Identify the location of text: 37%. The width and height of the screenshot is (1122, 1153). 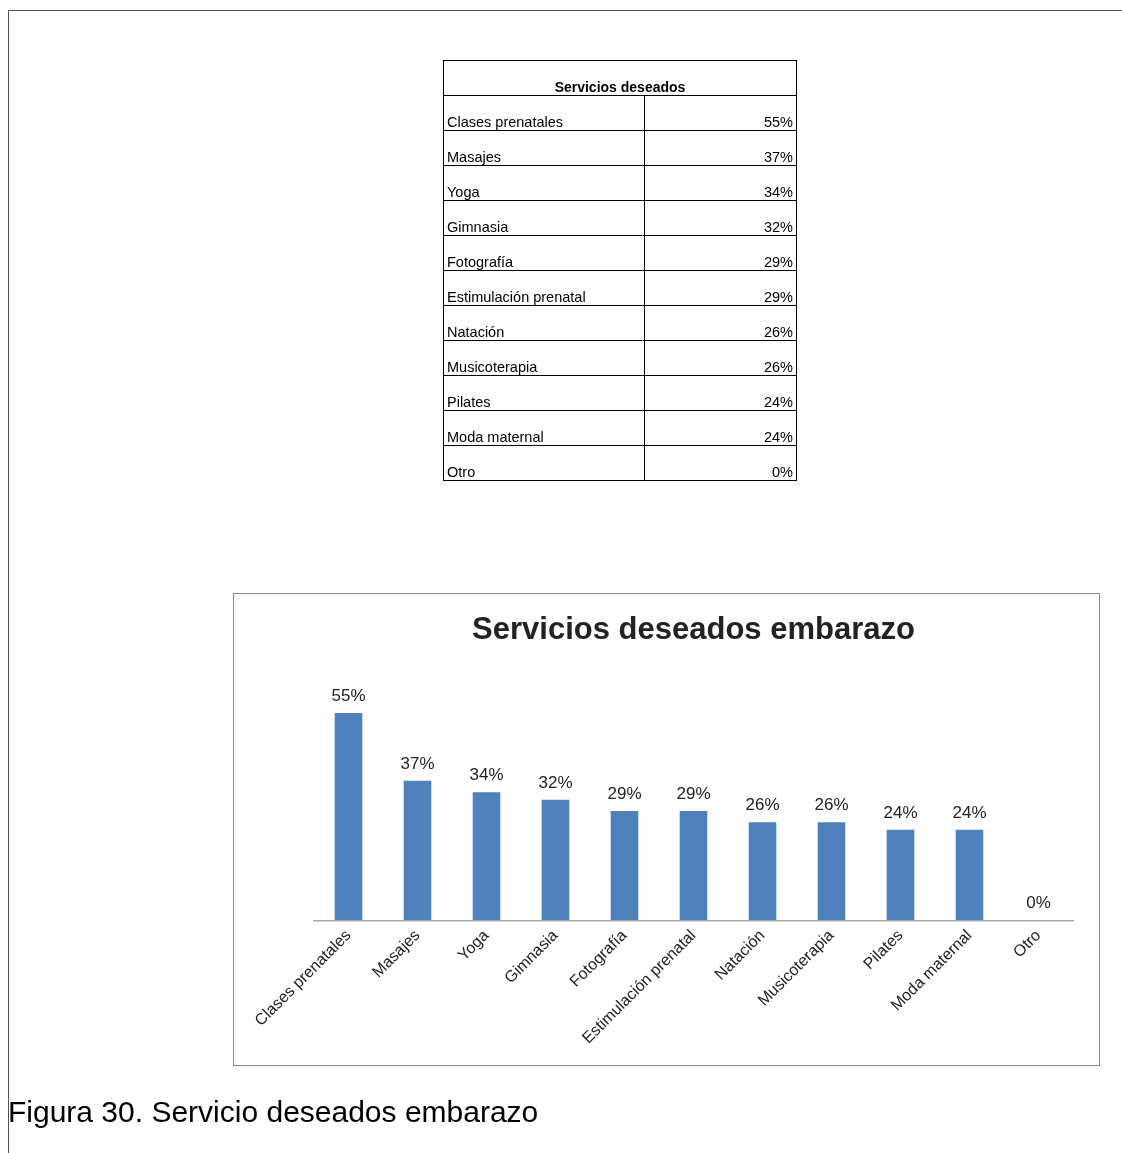
(778, 157).